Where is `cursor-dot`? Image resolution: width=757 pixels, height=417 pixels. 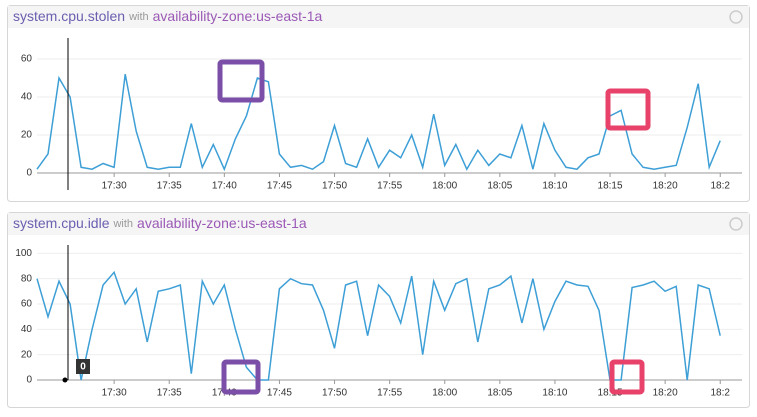
cursor-dot is located at coordinates (65, 380).